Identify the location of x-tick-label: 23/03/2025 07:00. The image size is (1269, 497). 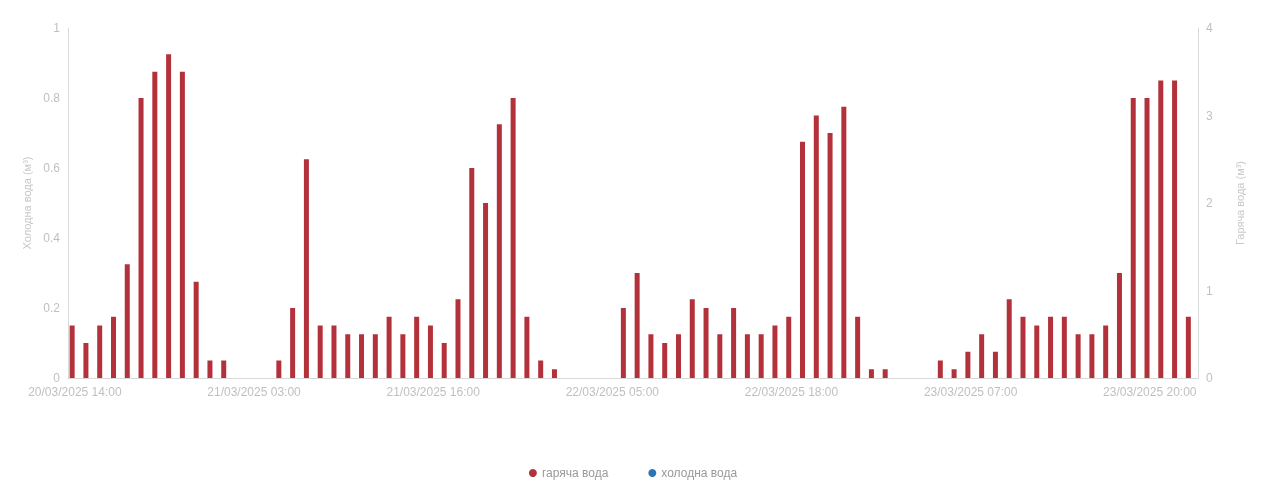
(970, 392).